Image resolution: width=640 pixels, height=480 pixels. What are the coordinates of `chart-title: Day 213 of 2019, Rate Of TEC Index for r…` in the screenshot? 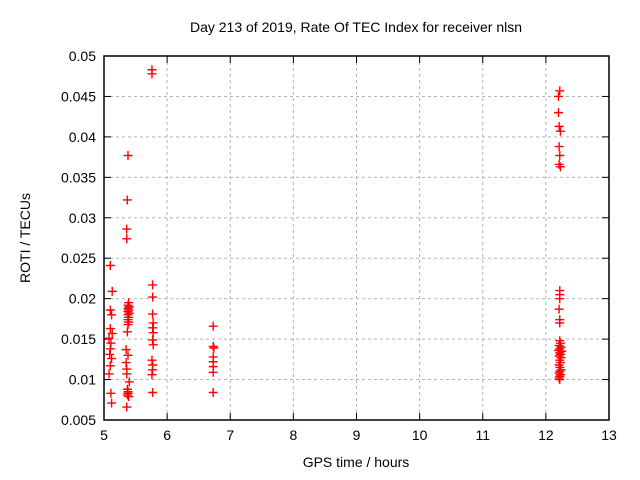 It's located at (356, 27).